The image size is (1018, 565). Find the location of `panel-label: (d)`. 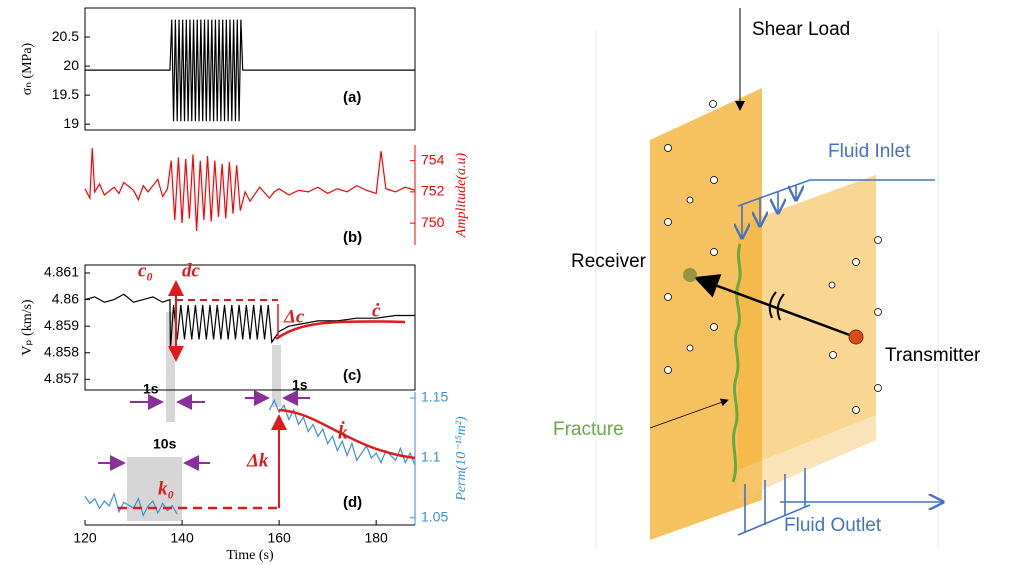

panel-label: (d) is located at coordinates (352, 502).